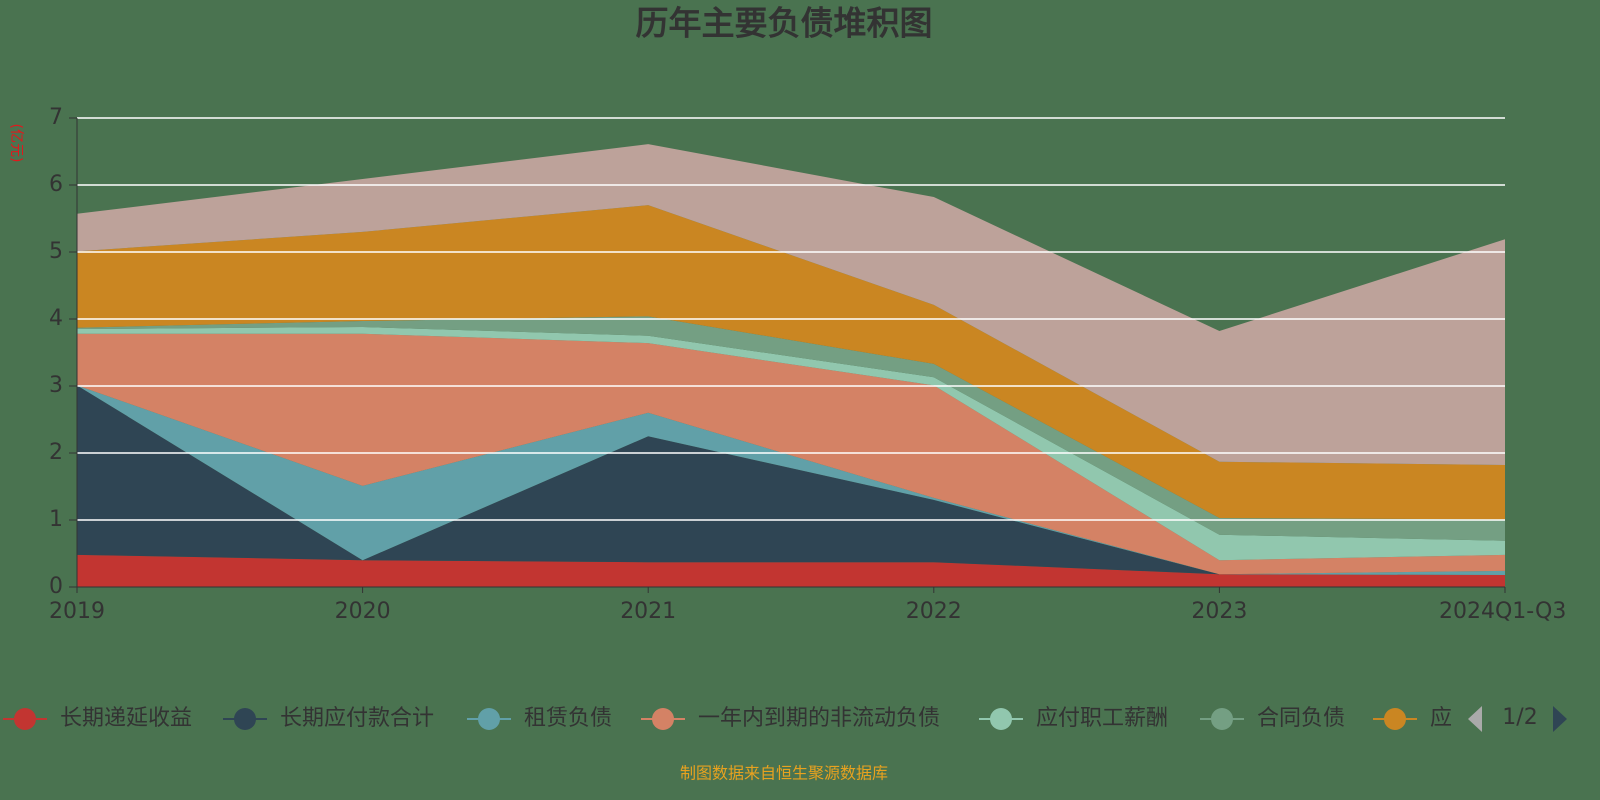  Describe the element at coordinates (1102, 718) in the screenshot. I see `legend-label: 应付职工薪酬` at that location.